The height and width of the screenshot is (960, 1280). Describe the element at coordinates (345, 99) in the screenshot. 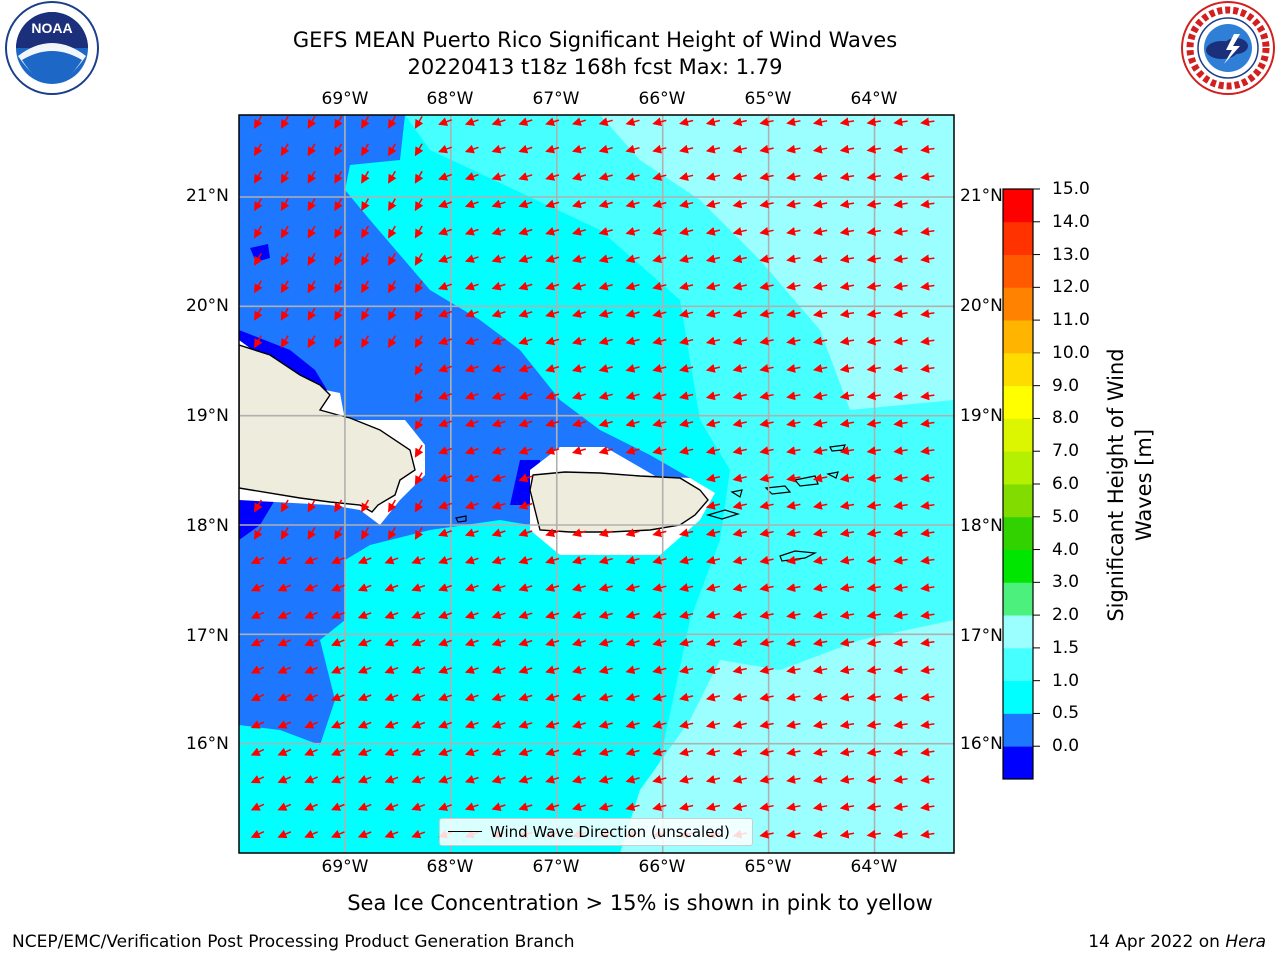

I see `lon-label-top-69w: 69°W` at that location.